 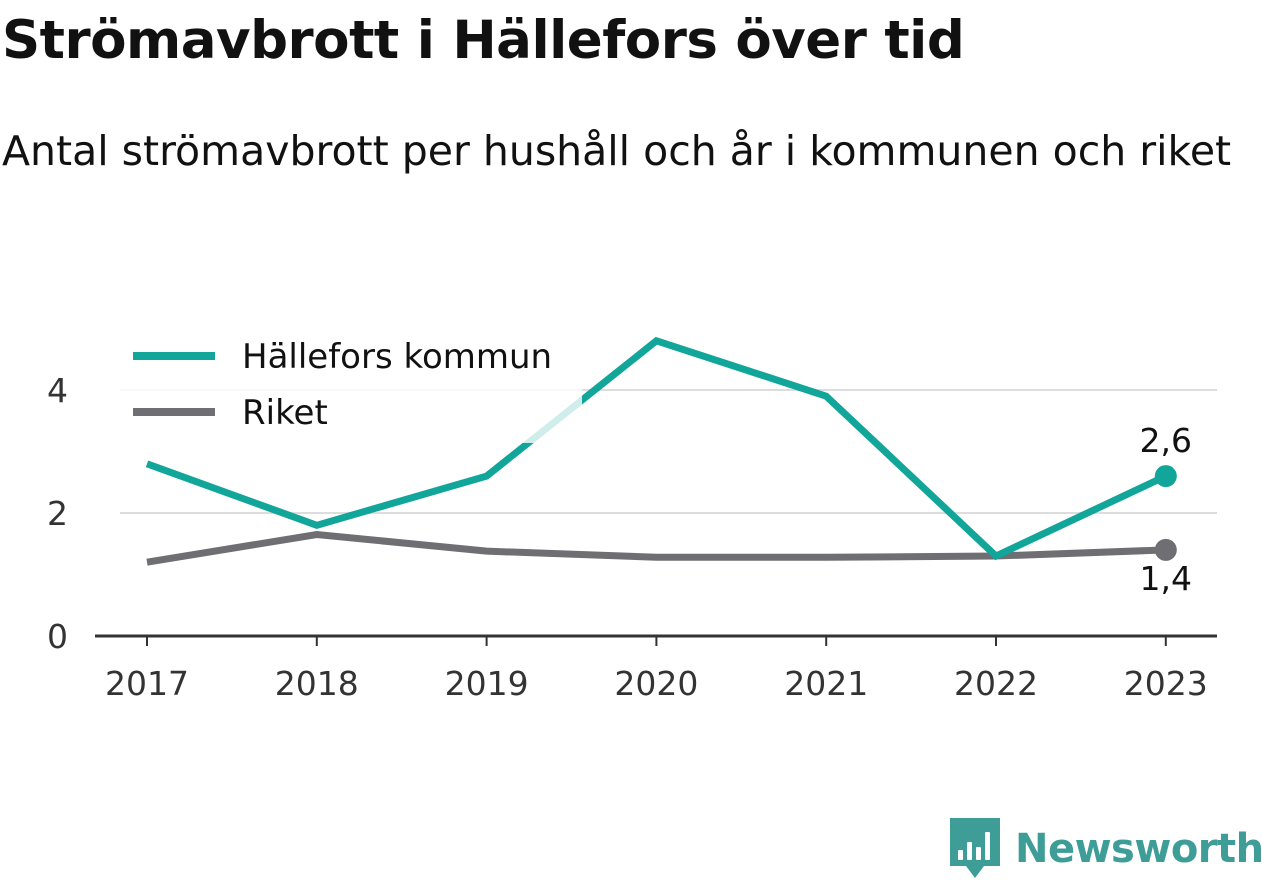 What do you see at coordinates (1138, 849) in the screenshot?
I see `brand-name: Newsworthy` at bounding box center [1138, 849].